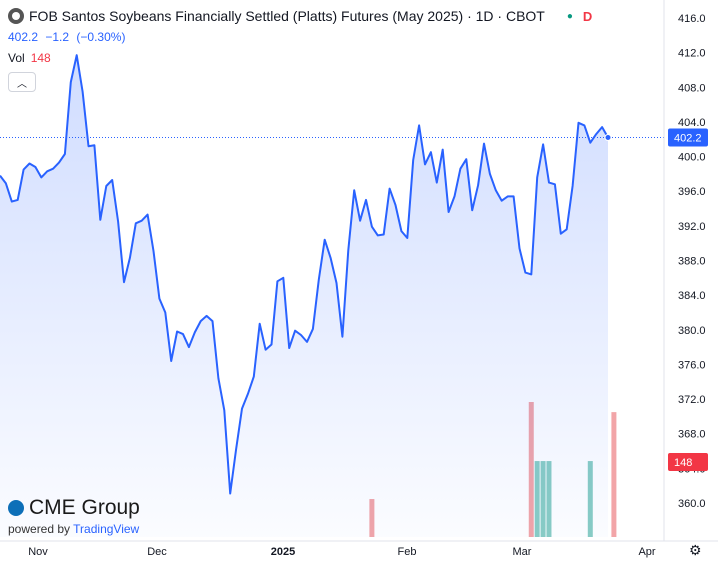  What do you see at coordinates (683, 463) in the screenshot?
I see `volume-badge: 148` at bounding box center [683, 463].